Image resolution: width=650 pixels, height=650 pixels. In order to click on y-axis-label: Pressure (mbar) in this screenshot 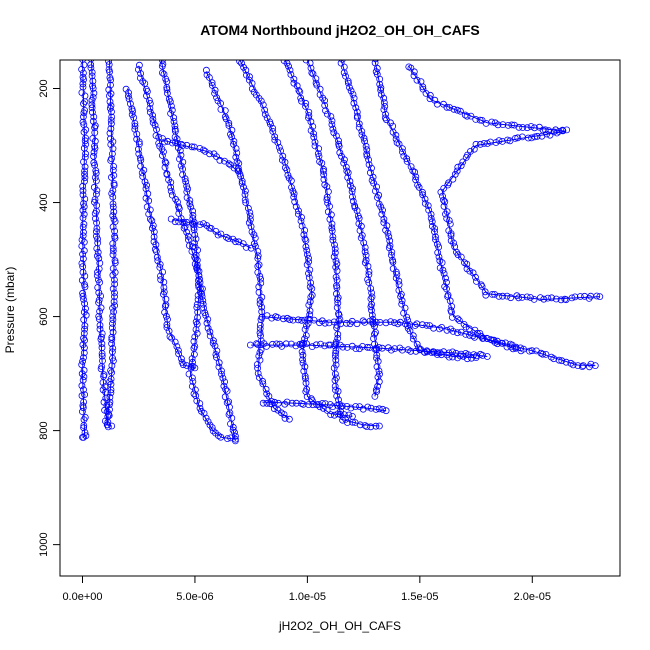, I will do `click(10, 310)`.